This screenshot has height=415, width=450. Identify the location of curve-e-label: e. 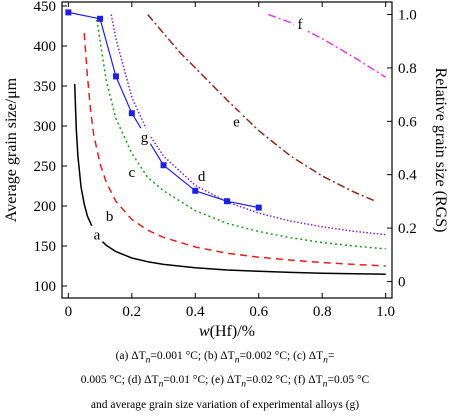
(236, 122).